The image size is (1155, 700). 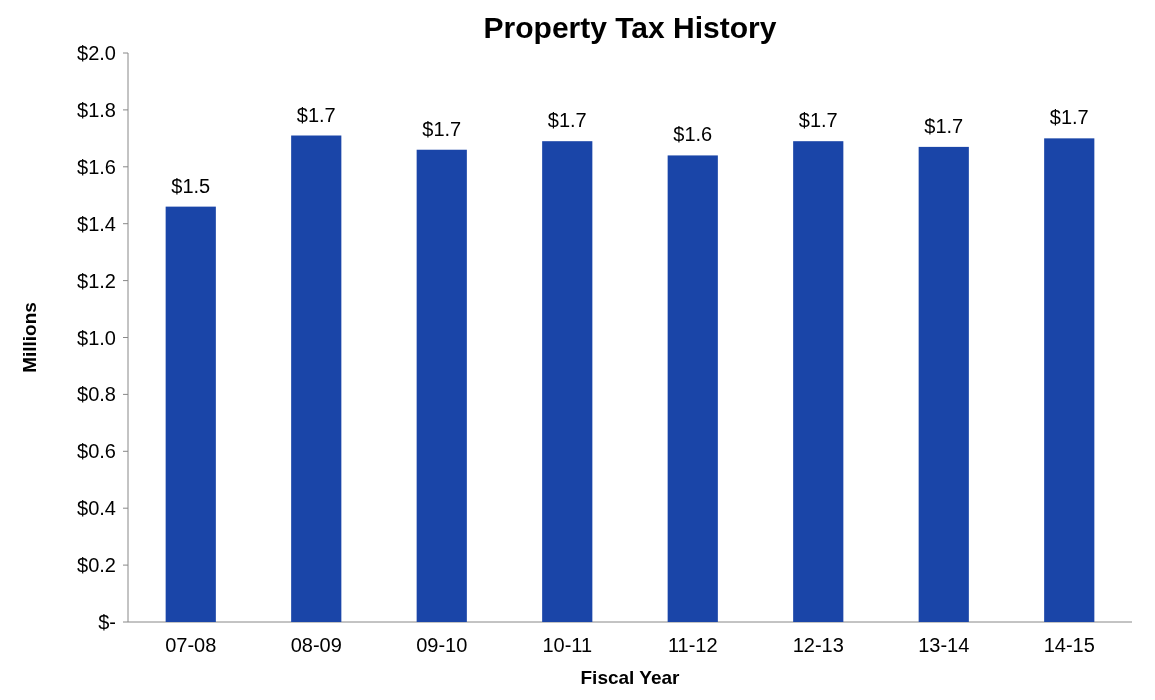 What do you see at coordinates (96, 280) in the screenshot?
I see `y-tick-label: $1.2` at bounding box center [96, 280].